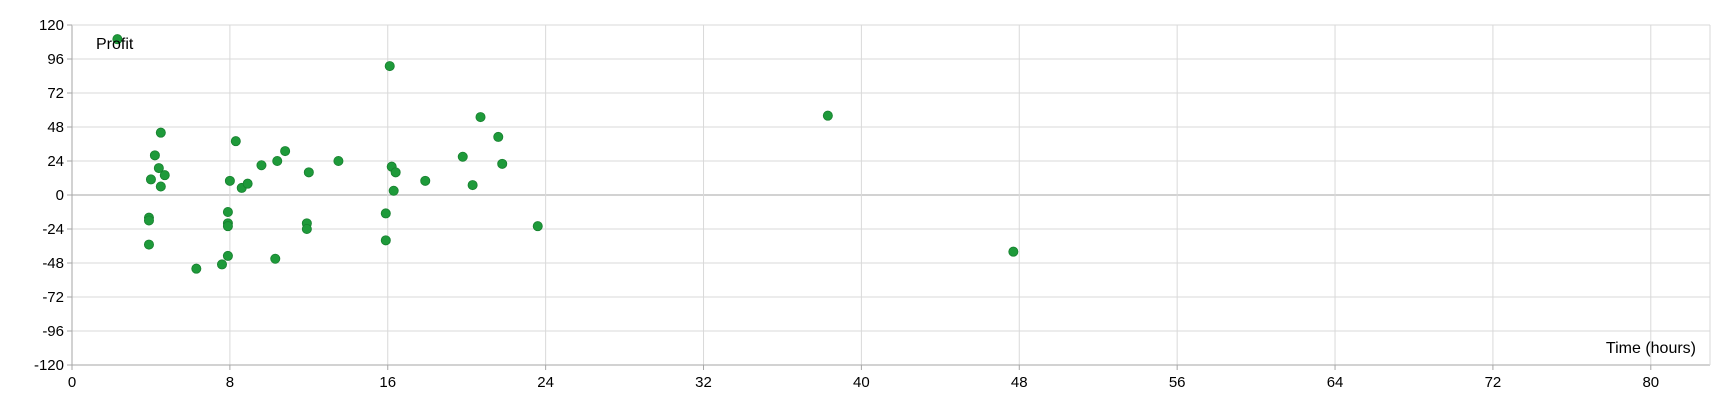  Describe the element at coordinates (53, 297) in the screenshot. I see `y-tick-label: -72` at that location.